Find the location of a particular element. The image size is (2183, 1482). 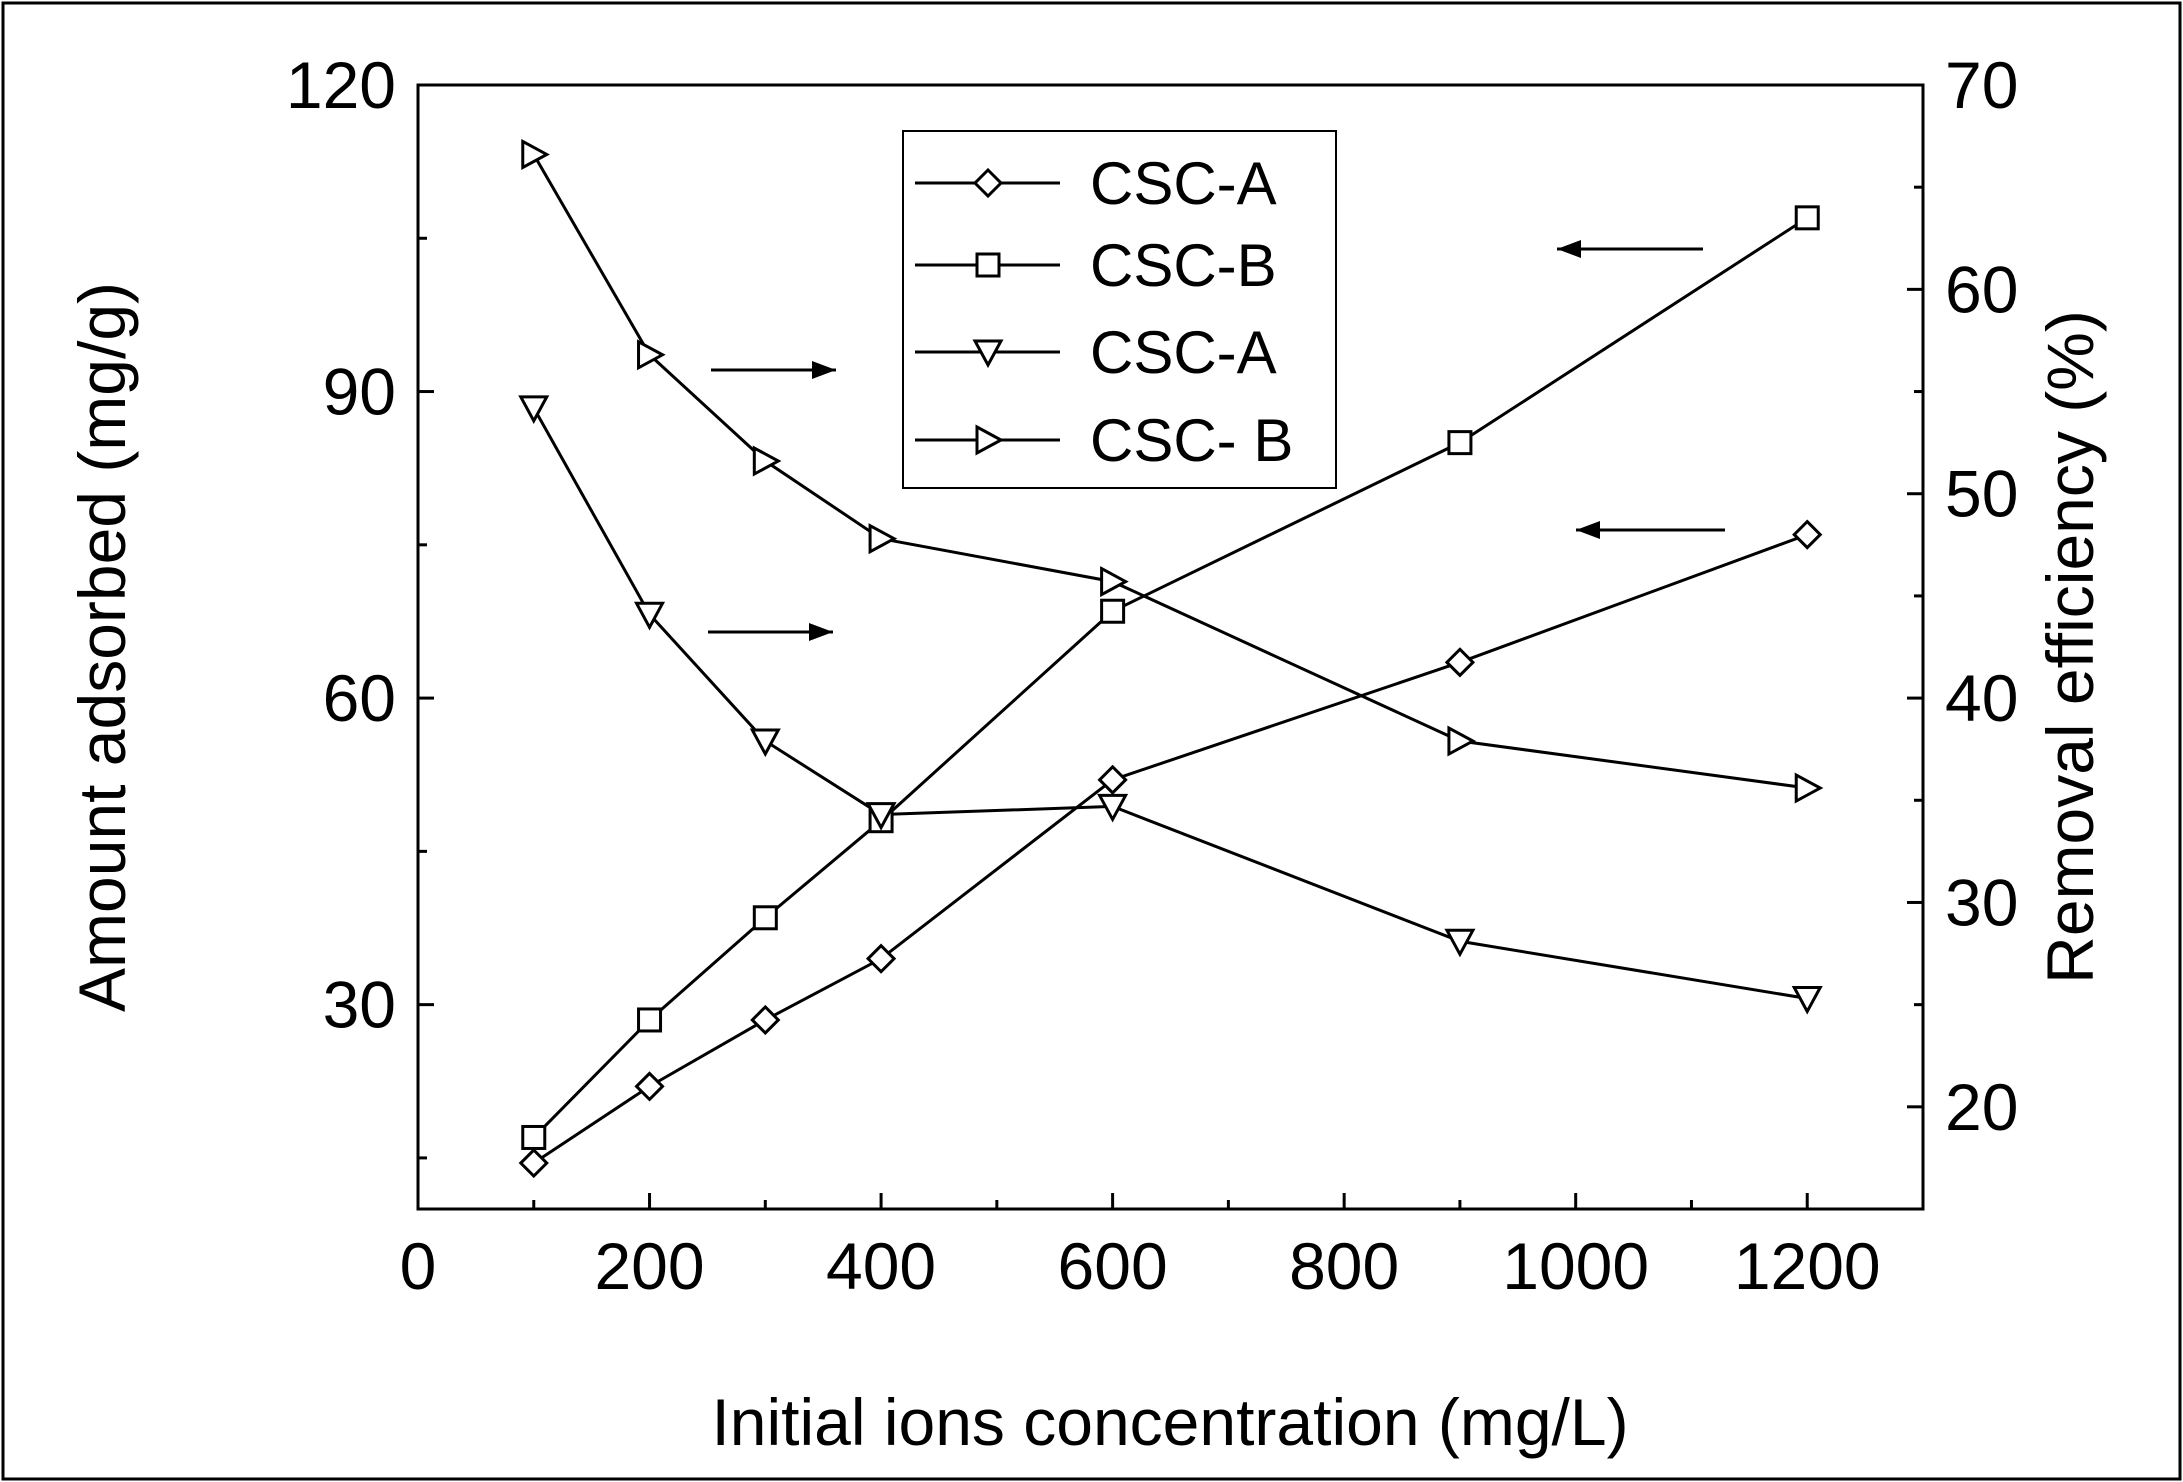

x-tick-label: 0 is located at coordinates (418, 1266).